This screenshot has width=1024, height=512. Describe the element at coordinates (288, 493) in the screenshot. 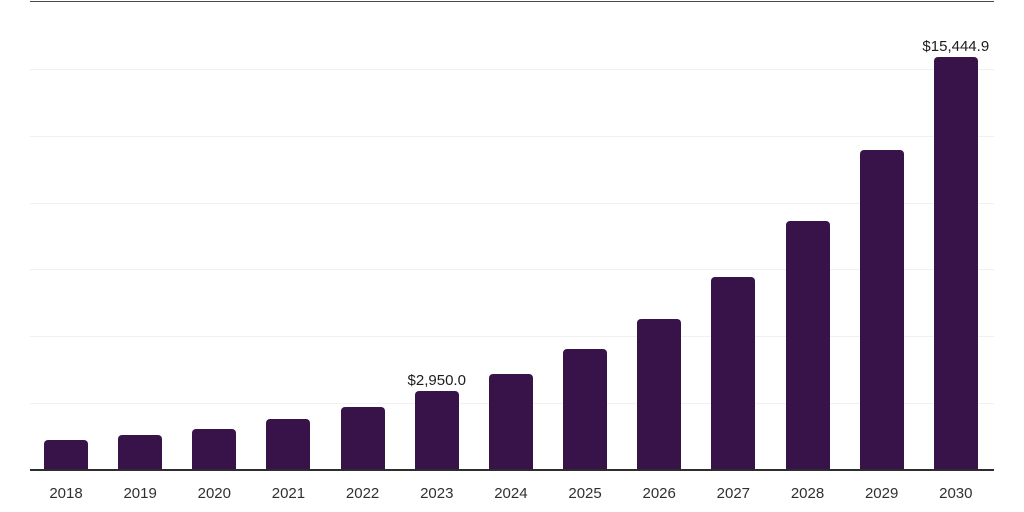

I see `x-tick-2021: 2021` at that location.